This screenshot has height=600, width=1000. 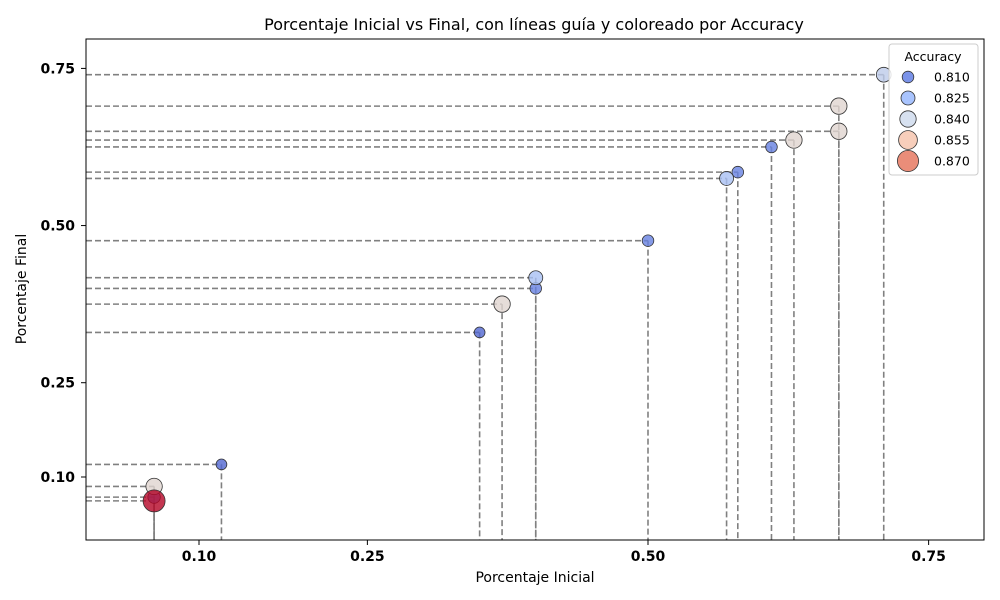 What do you see at coordinates (22, 289) in the screenshot?
I see `y-axis-label: Porcentaje Final` at bounding box center [22, 289].